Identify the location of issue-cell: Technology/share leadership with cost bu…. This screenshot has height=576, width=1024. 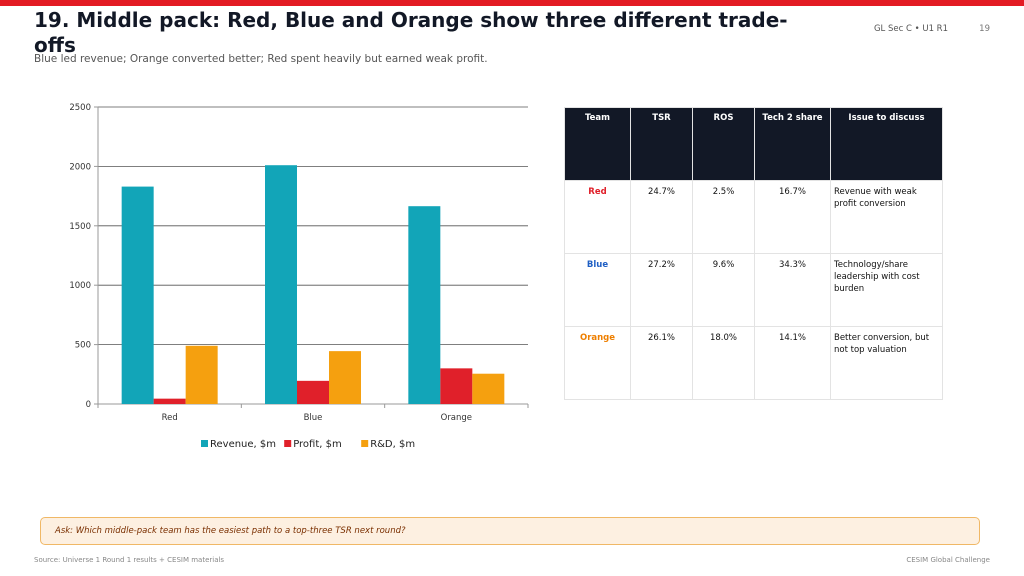
(886, 290).